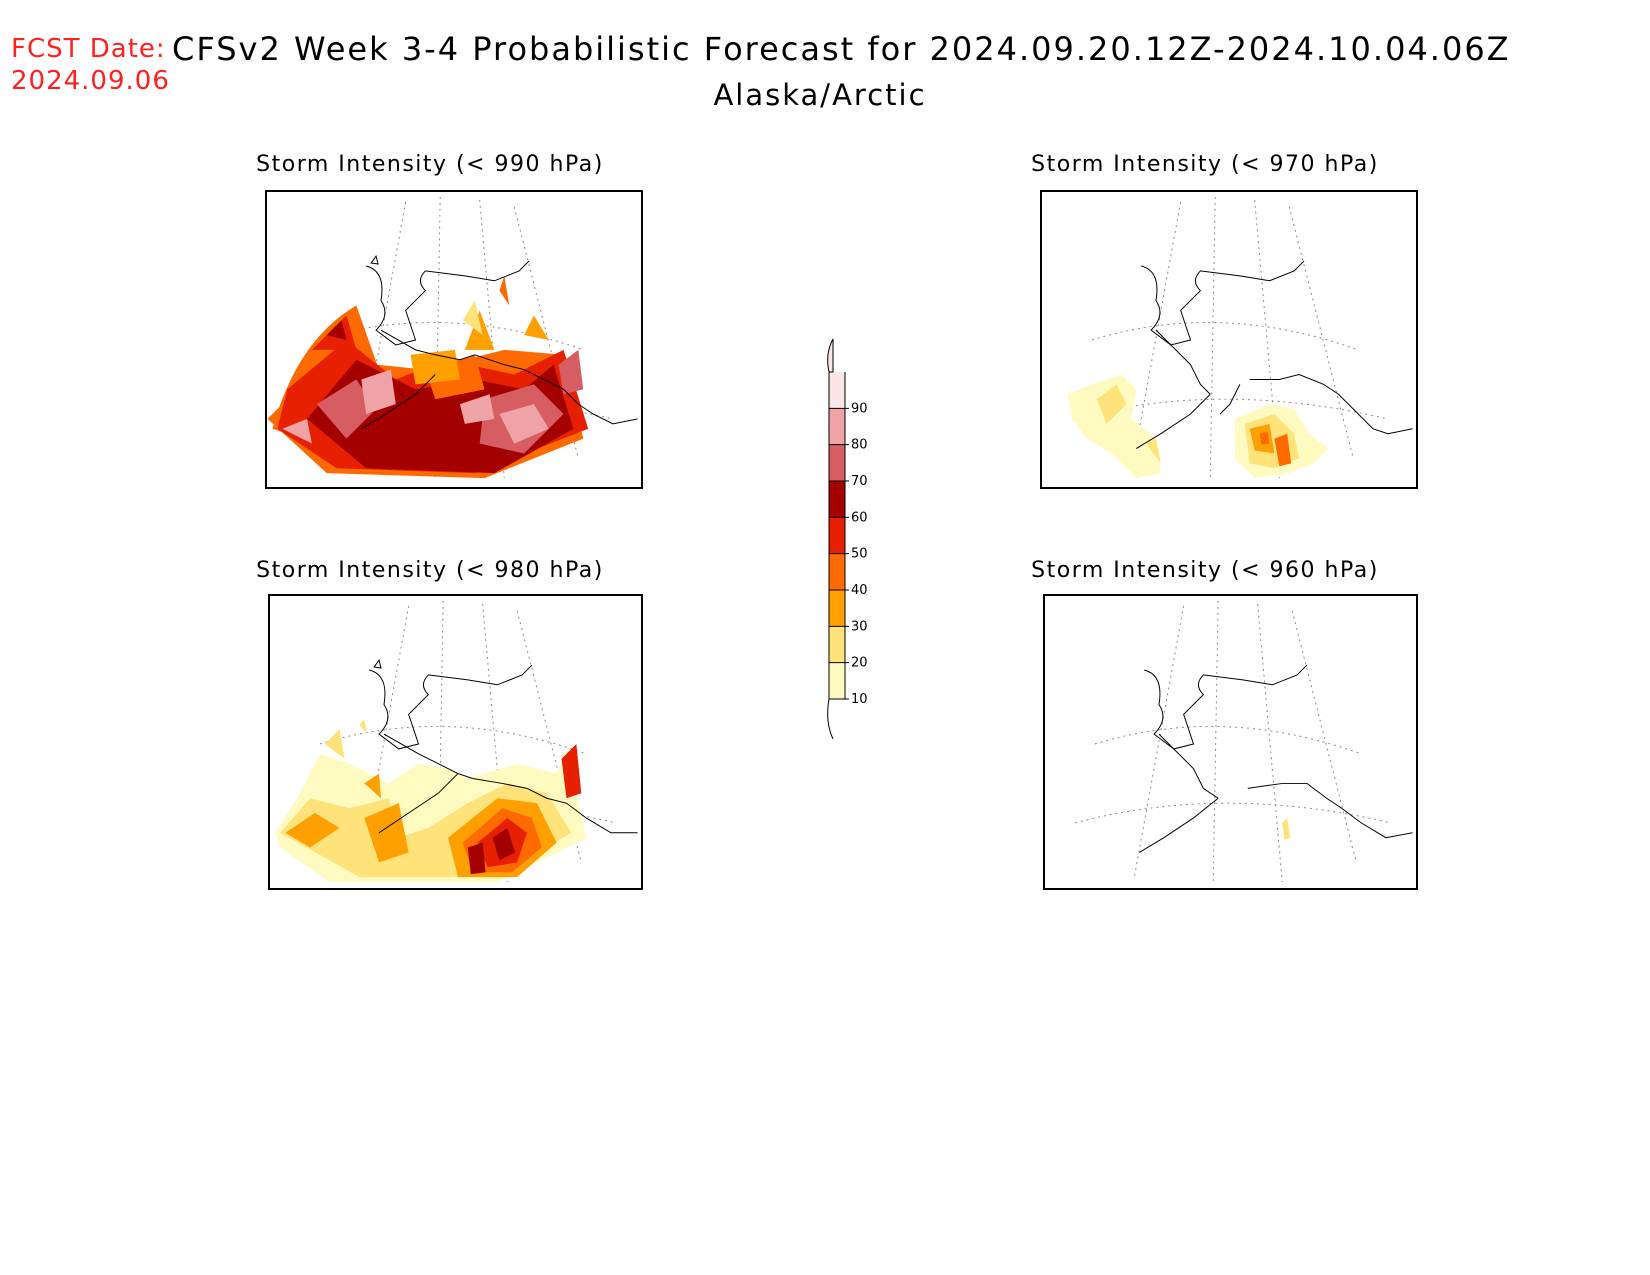  What do you see at coordinates (859, 626) in the screenshot?
I see `colorbar-label: 30` at bounding box center [859, 626].